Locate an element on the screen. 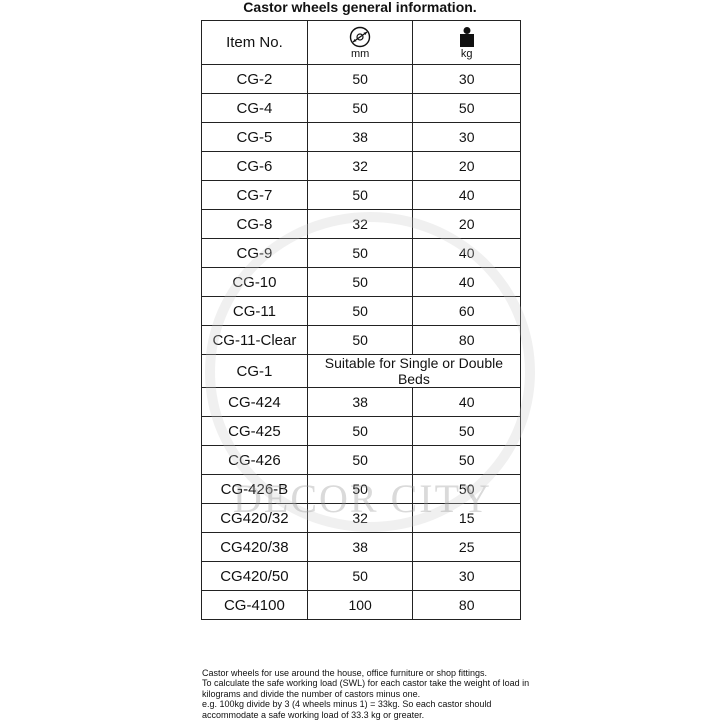 The height and width of the screenshot is (720, 720). table-row: CG-11-Clear 50 80 is located at coordinates (361, 340).